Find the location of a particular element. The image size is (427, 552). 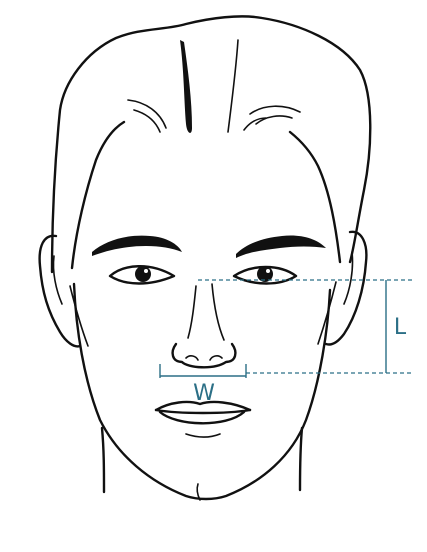

nose-length-measure is located at coordinates (306, 326).